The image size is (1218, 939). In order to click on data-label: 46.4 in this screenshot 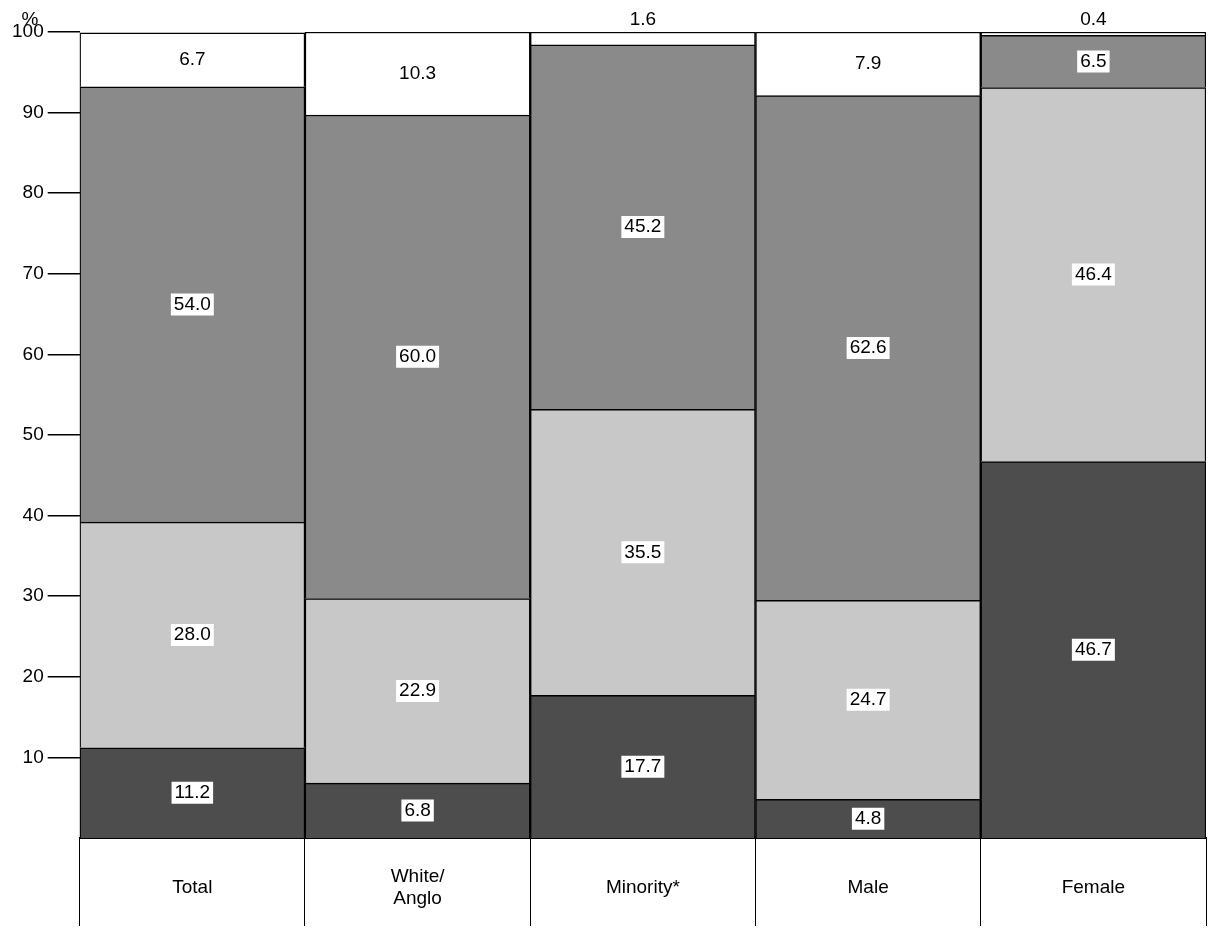, I will do `click(1093, 273)`.